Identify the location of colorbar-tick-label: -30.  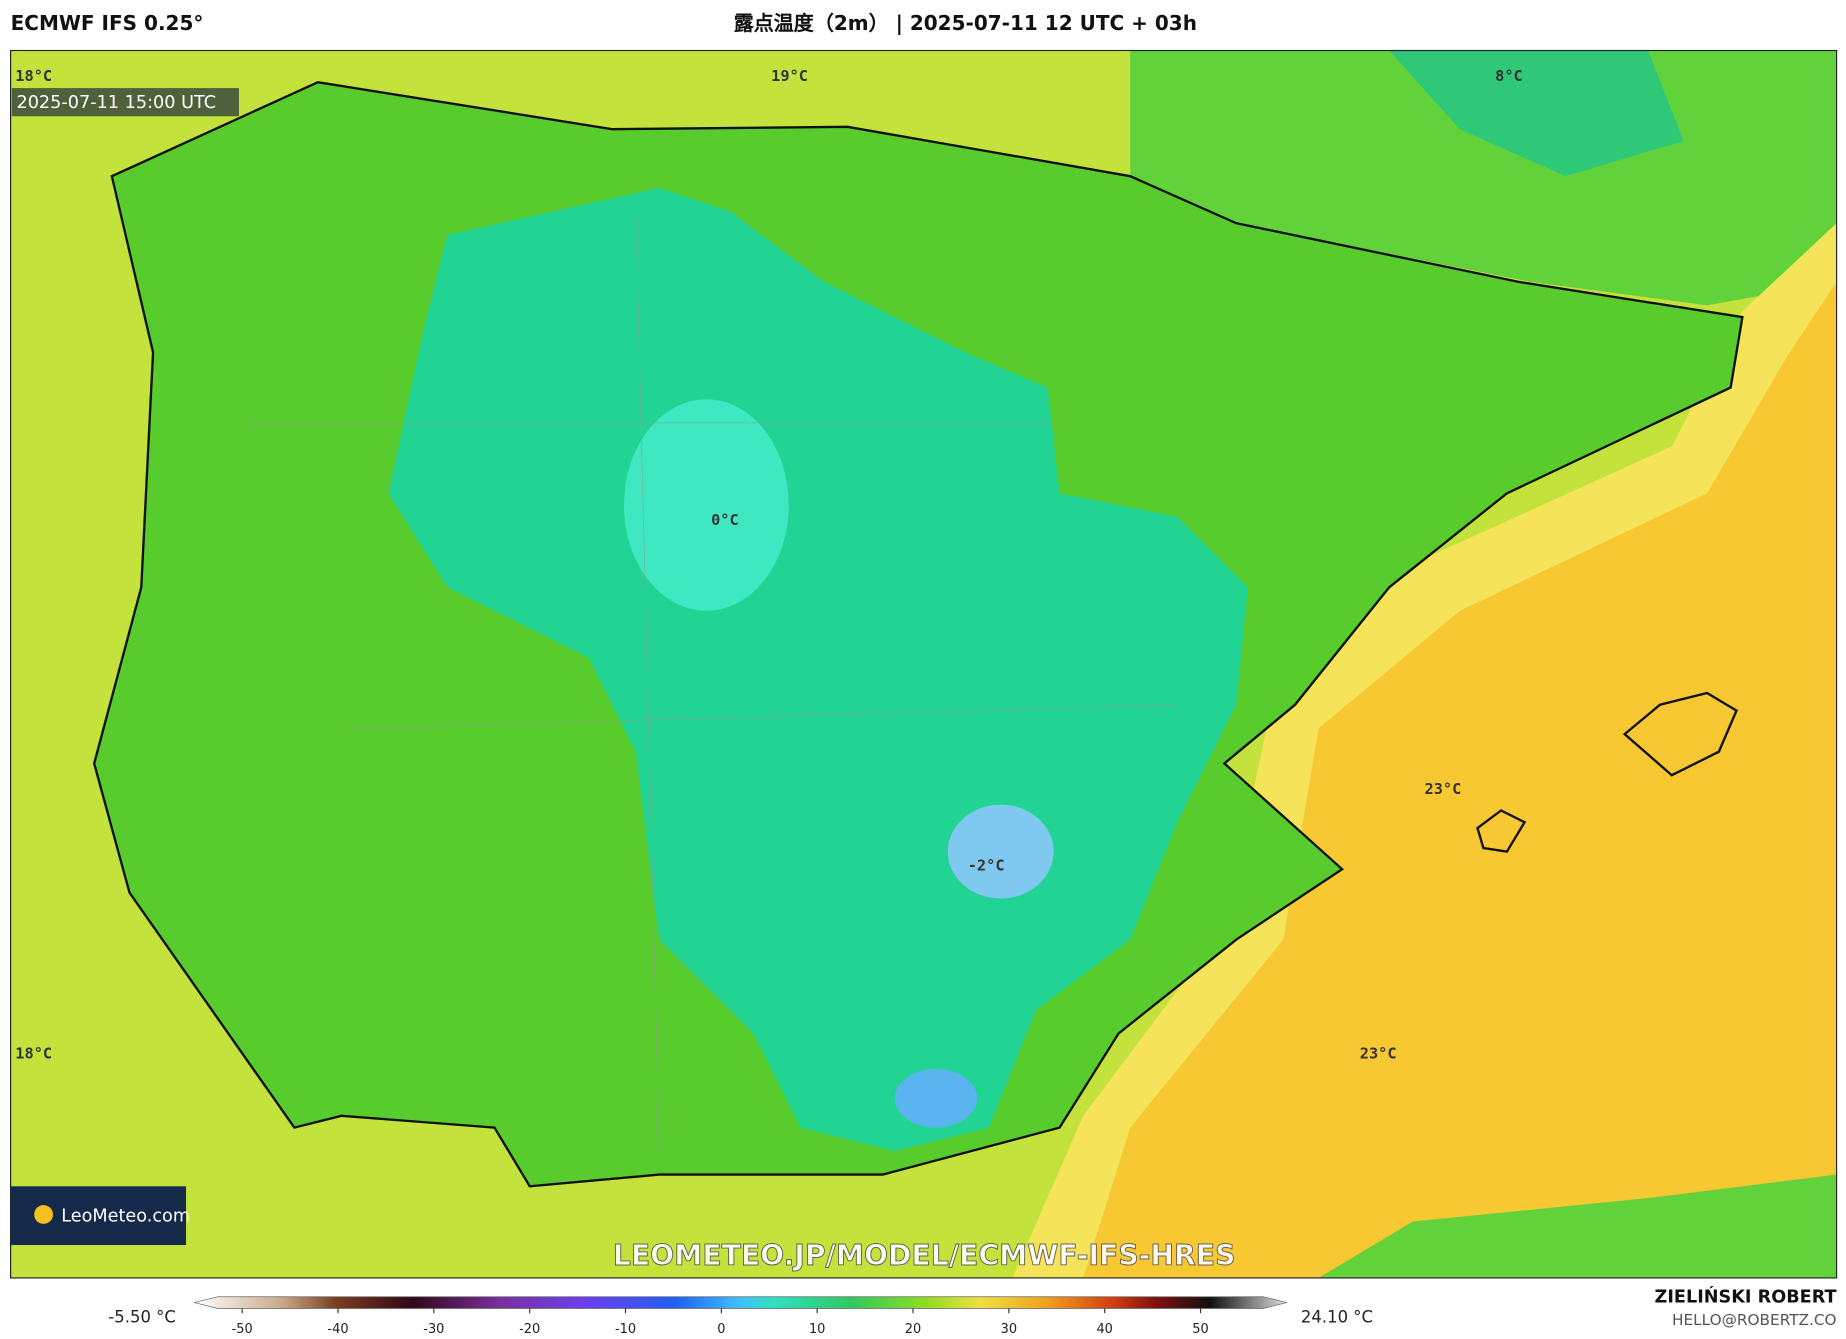
(433, 1329).